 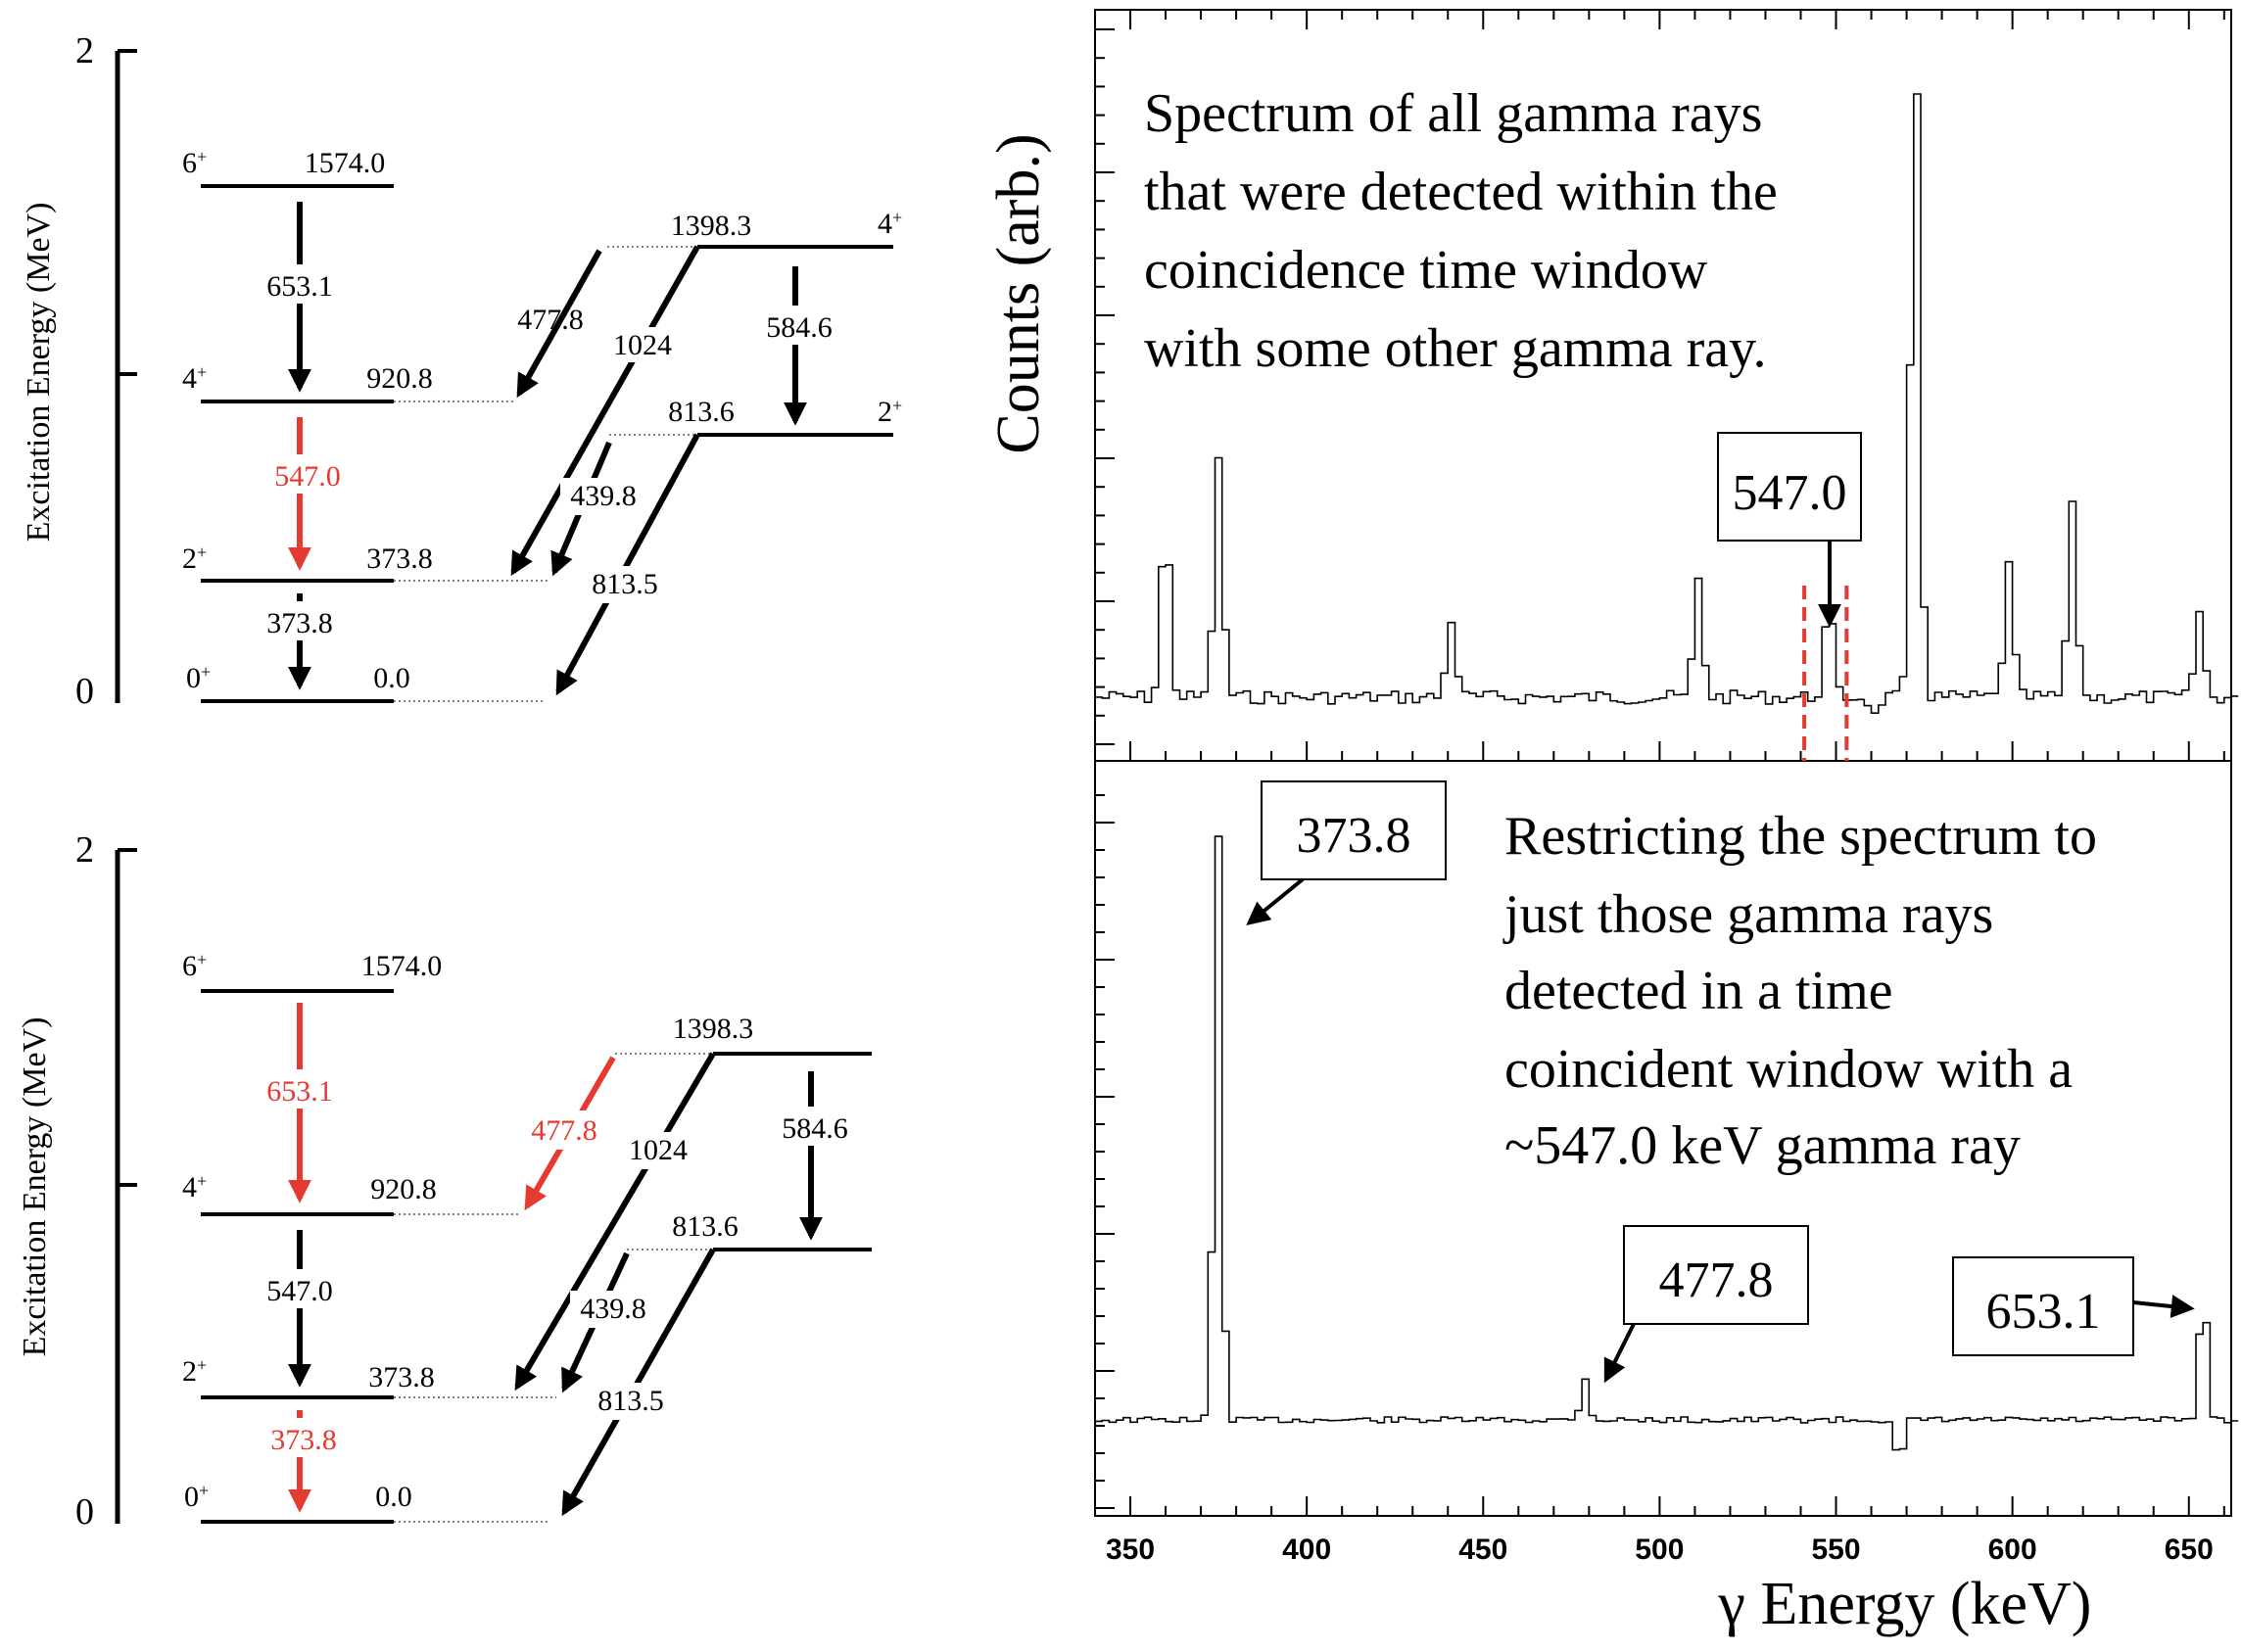 What do you see at coordinates (550, 320) in the screenshot?
I see `transition-label: 477.8` at bounding box center [550, 320].